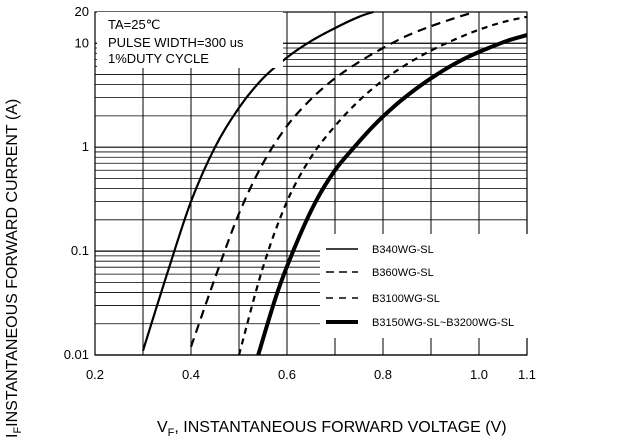 This screenshot has width=630, height=441. Describe the element at coordinates (76, 354) in the screenshot. I see `y-tick-label: 0.01` at that location.